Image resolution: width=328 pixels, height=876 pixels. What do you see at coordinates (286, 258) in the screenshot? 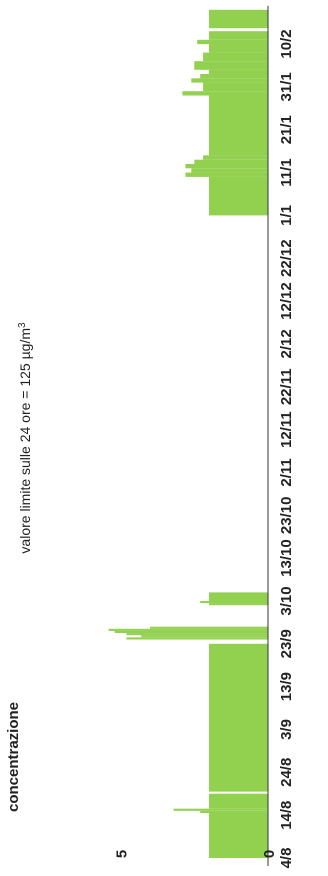
I see `x-tick-label: 22/12` at bounding box center [286, 258].